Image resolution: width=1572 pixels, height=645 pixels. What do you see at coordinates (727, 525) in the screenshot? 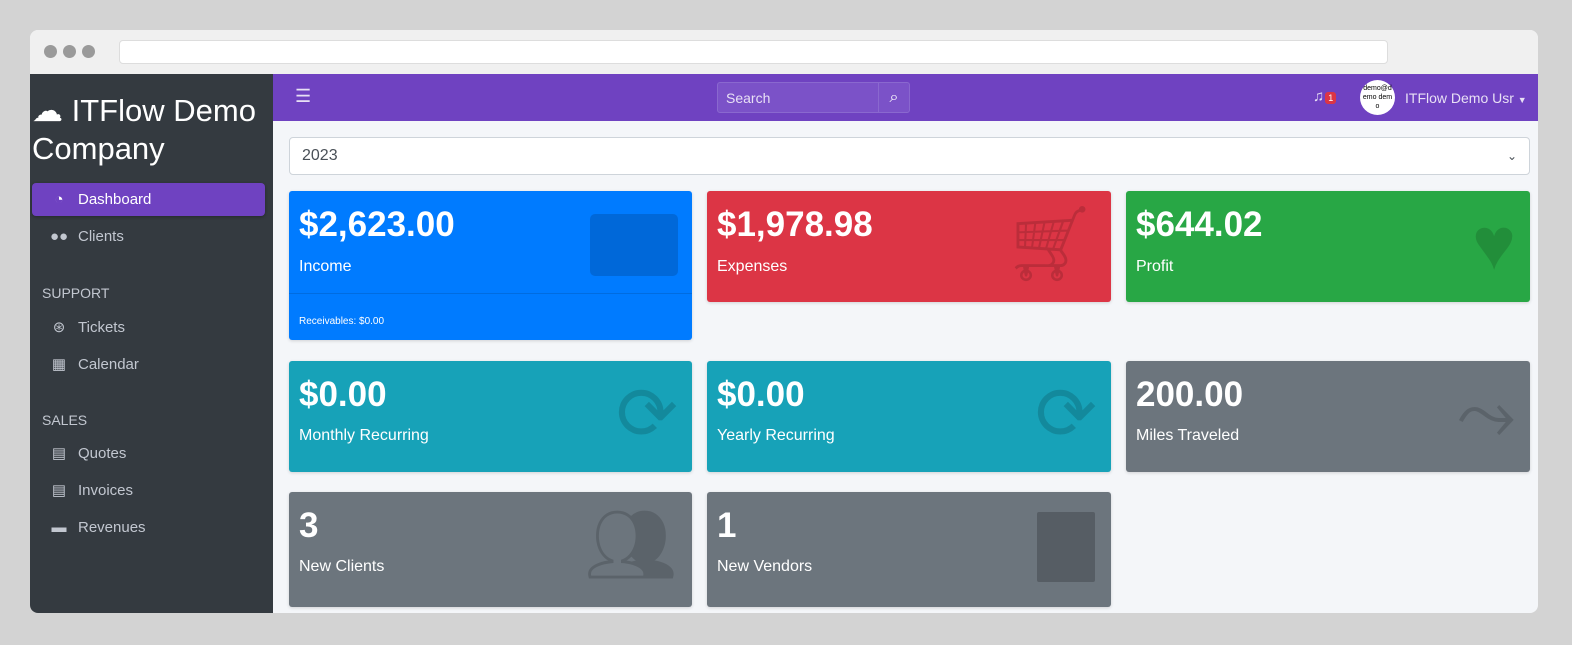
I see `new-vendors-value: 1` at bounding box center [727, 525].